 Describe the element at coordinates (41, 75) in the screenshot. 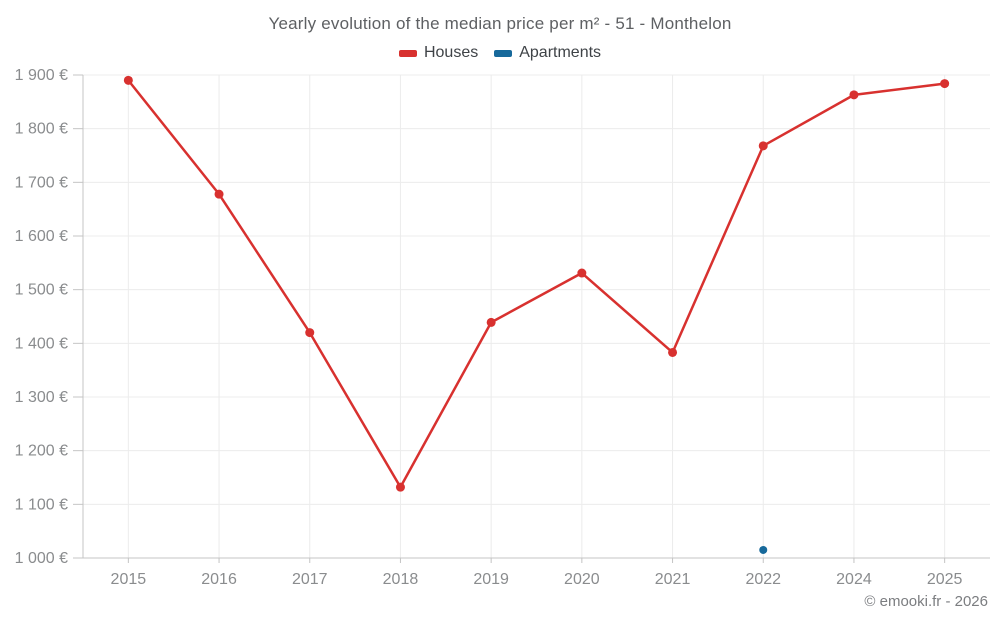

I see `y-tick-label: 1 900 €` at that location.